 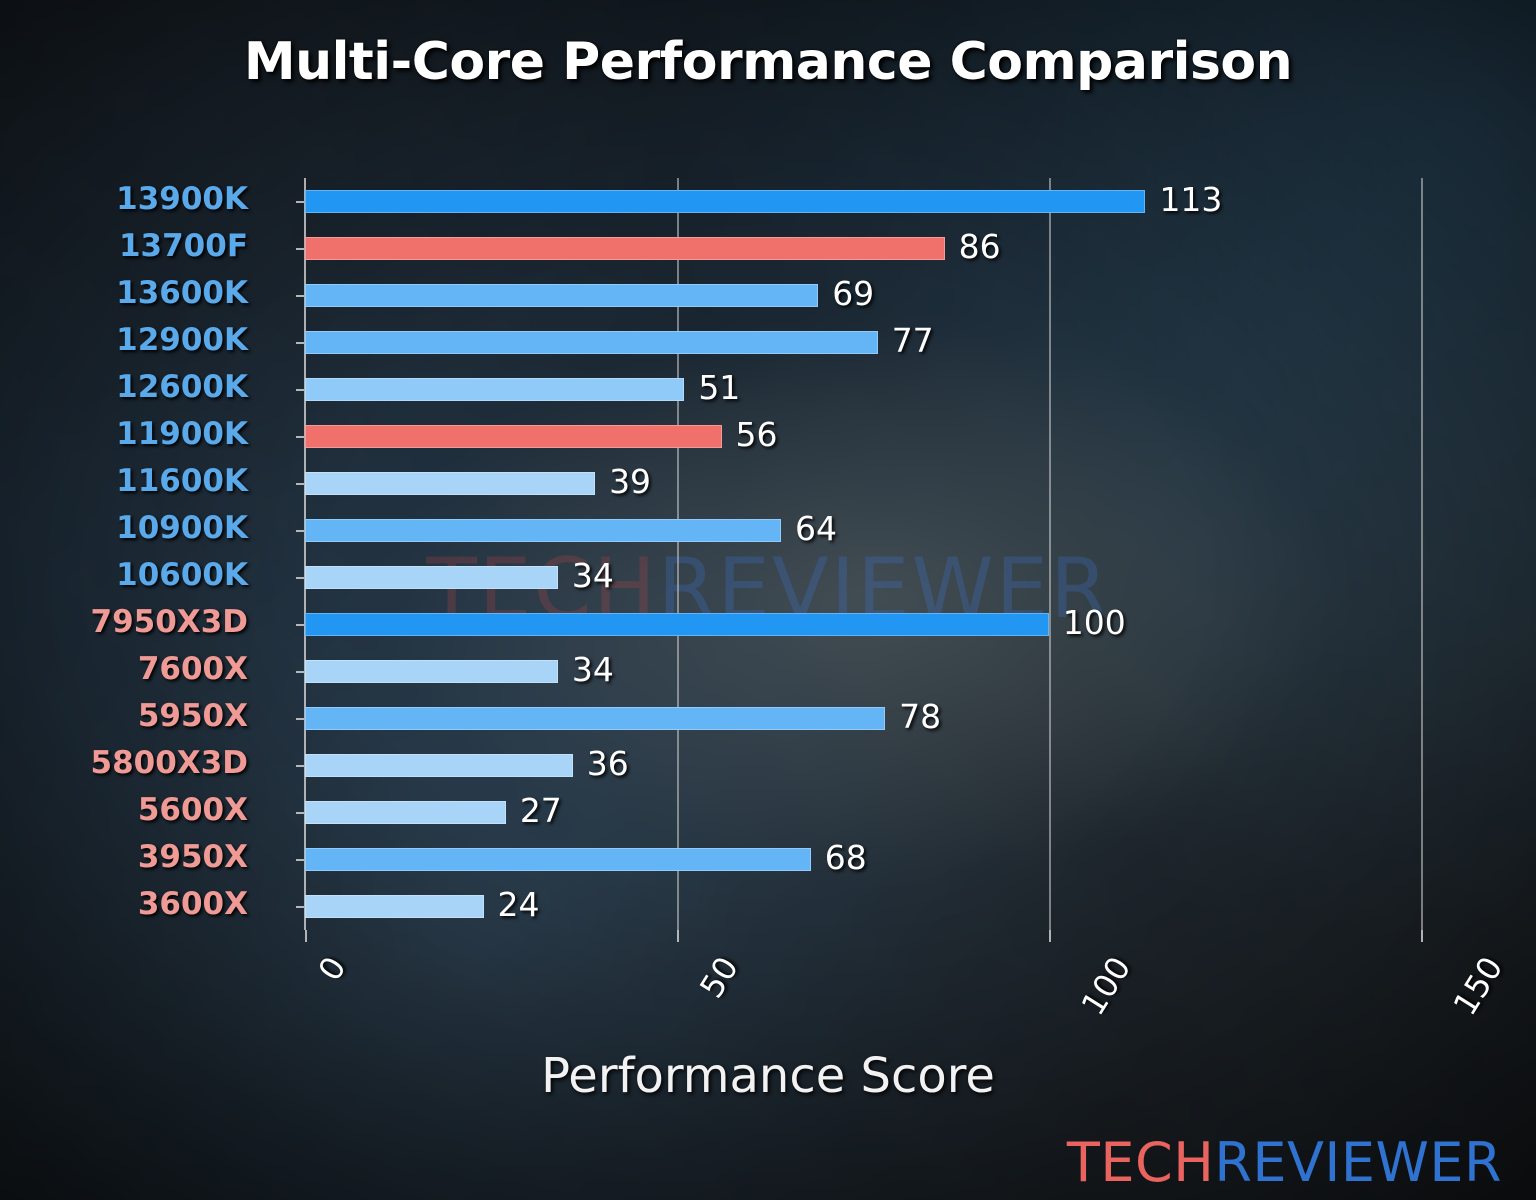 I want to click on brand-logo-reviewer: REVIEWER, so click(x=1358, y=1162).